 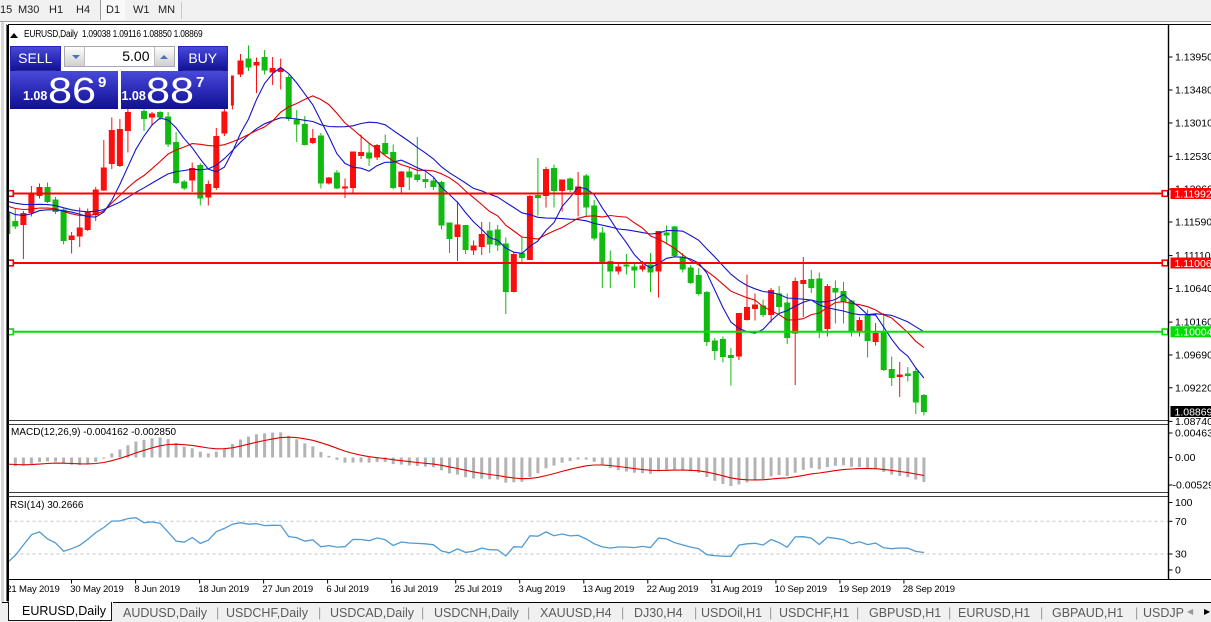 What do you see at coordinates (801, 589) in the screenshot?
I see `svg-text: 10 Sep 2019` at bounding box center [801, 589].